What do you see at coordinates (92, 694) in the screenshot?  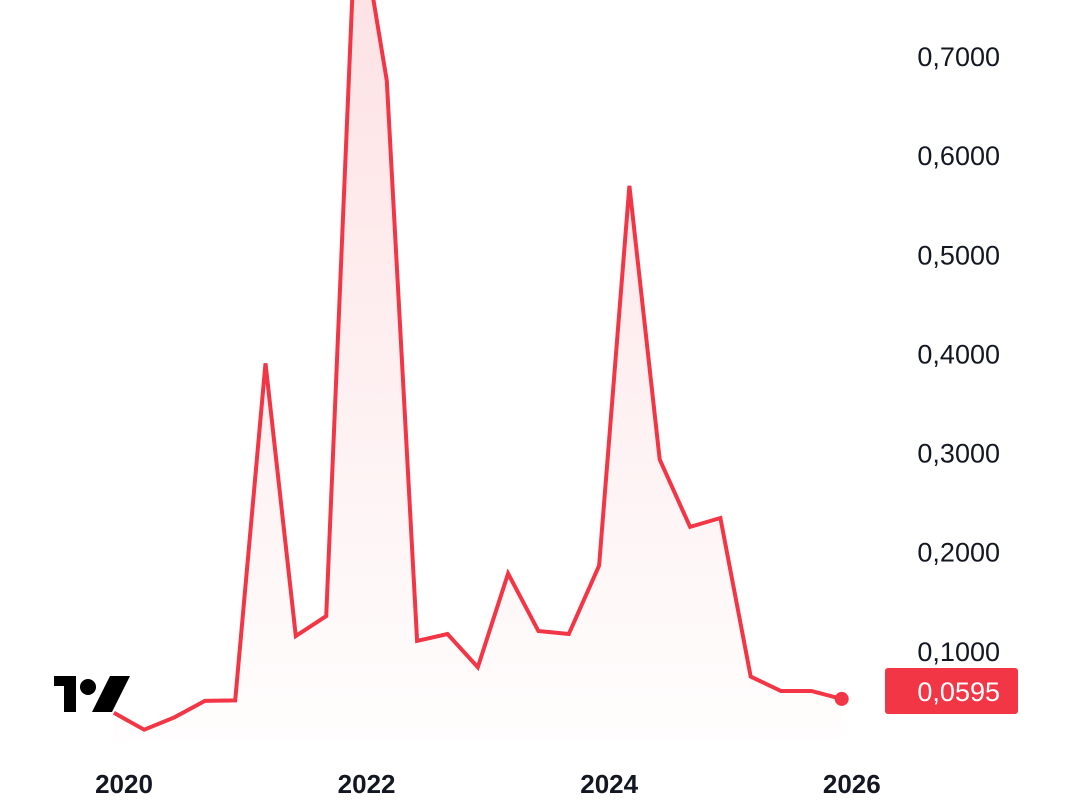 I see `tradingview-logo-icon` at bounding box center [92, 694].